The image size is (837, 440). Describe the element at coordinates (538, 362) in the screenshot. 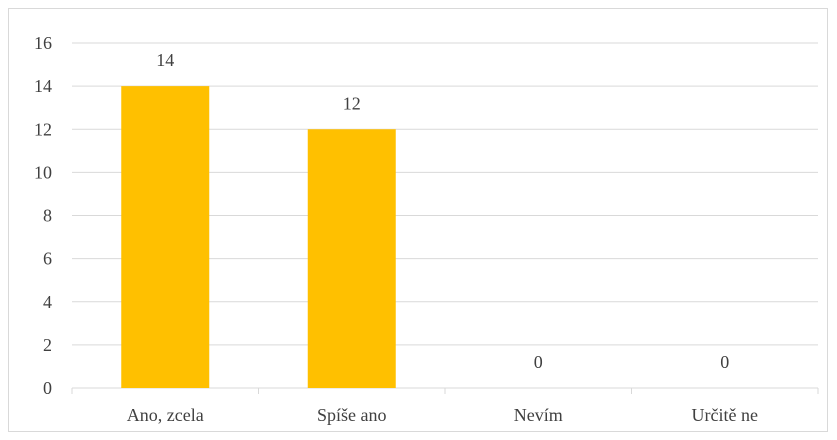

I see `data-label-2: 0` at that location.